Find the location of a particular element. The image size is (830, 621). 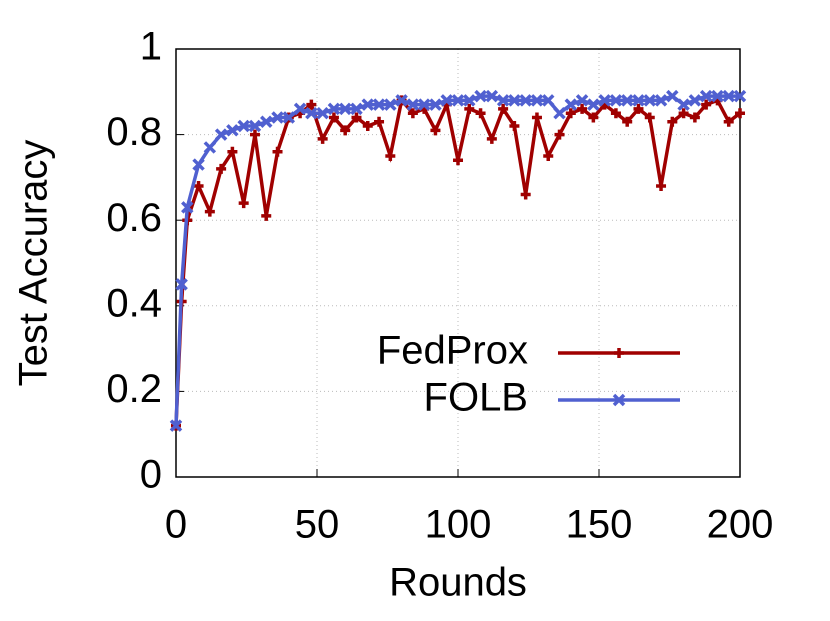

y-axis-label: Test Accuracy is located at coordinates (34, 263).